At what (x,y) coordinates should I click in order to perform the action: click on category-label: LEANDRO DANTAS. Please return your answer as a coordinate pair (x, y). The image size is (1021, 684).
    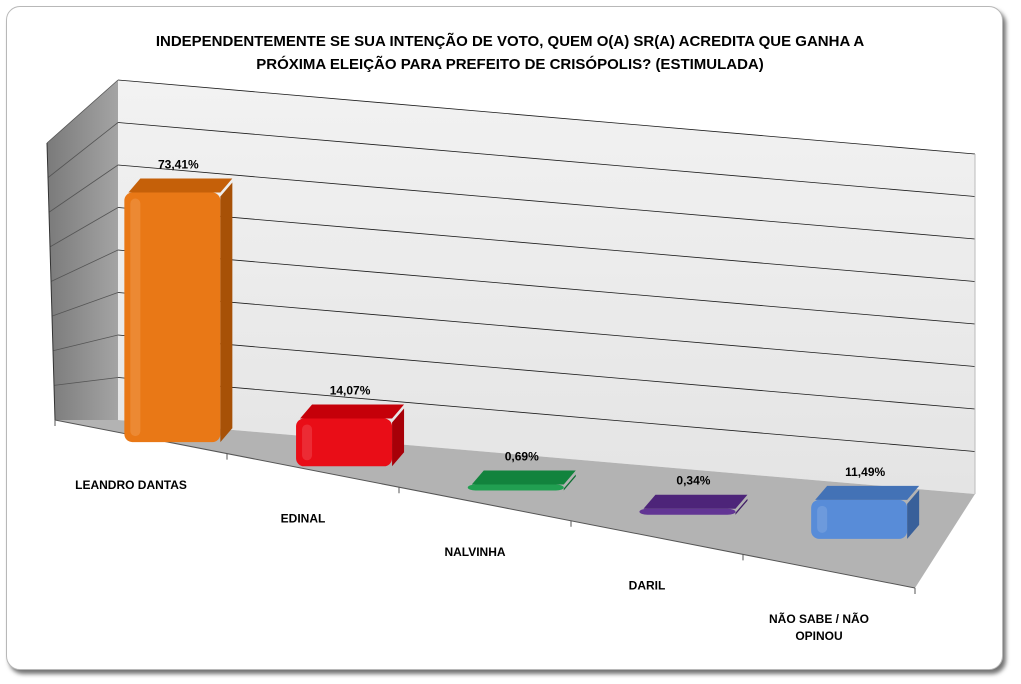
    Looking at the image, I should click on (131, 485).